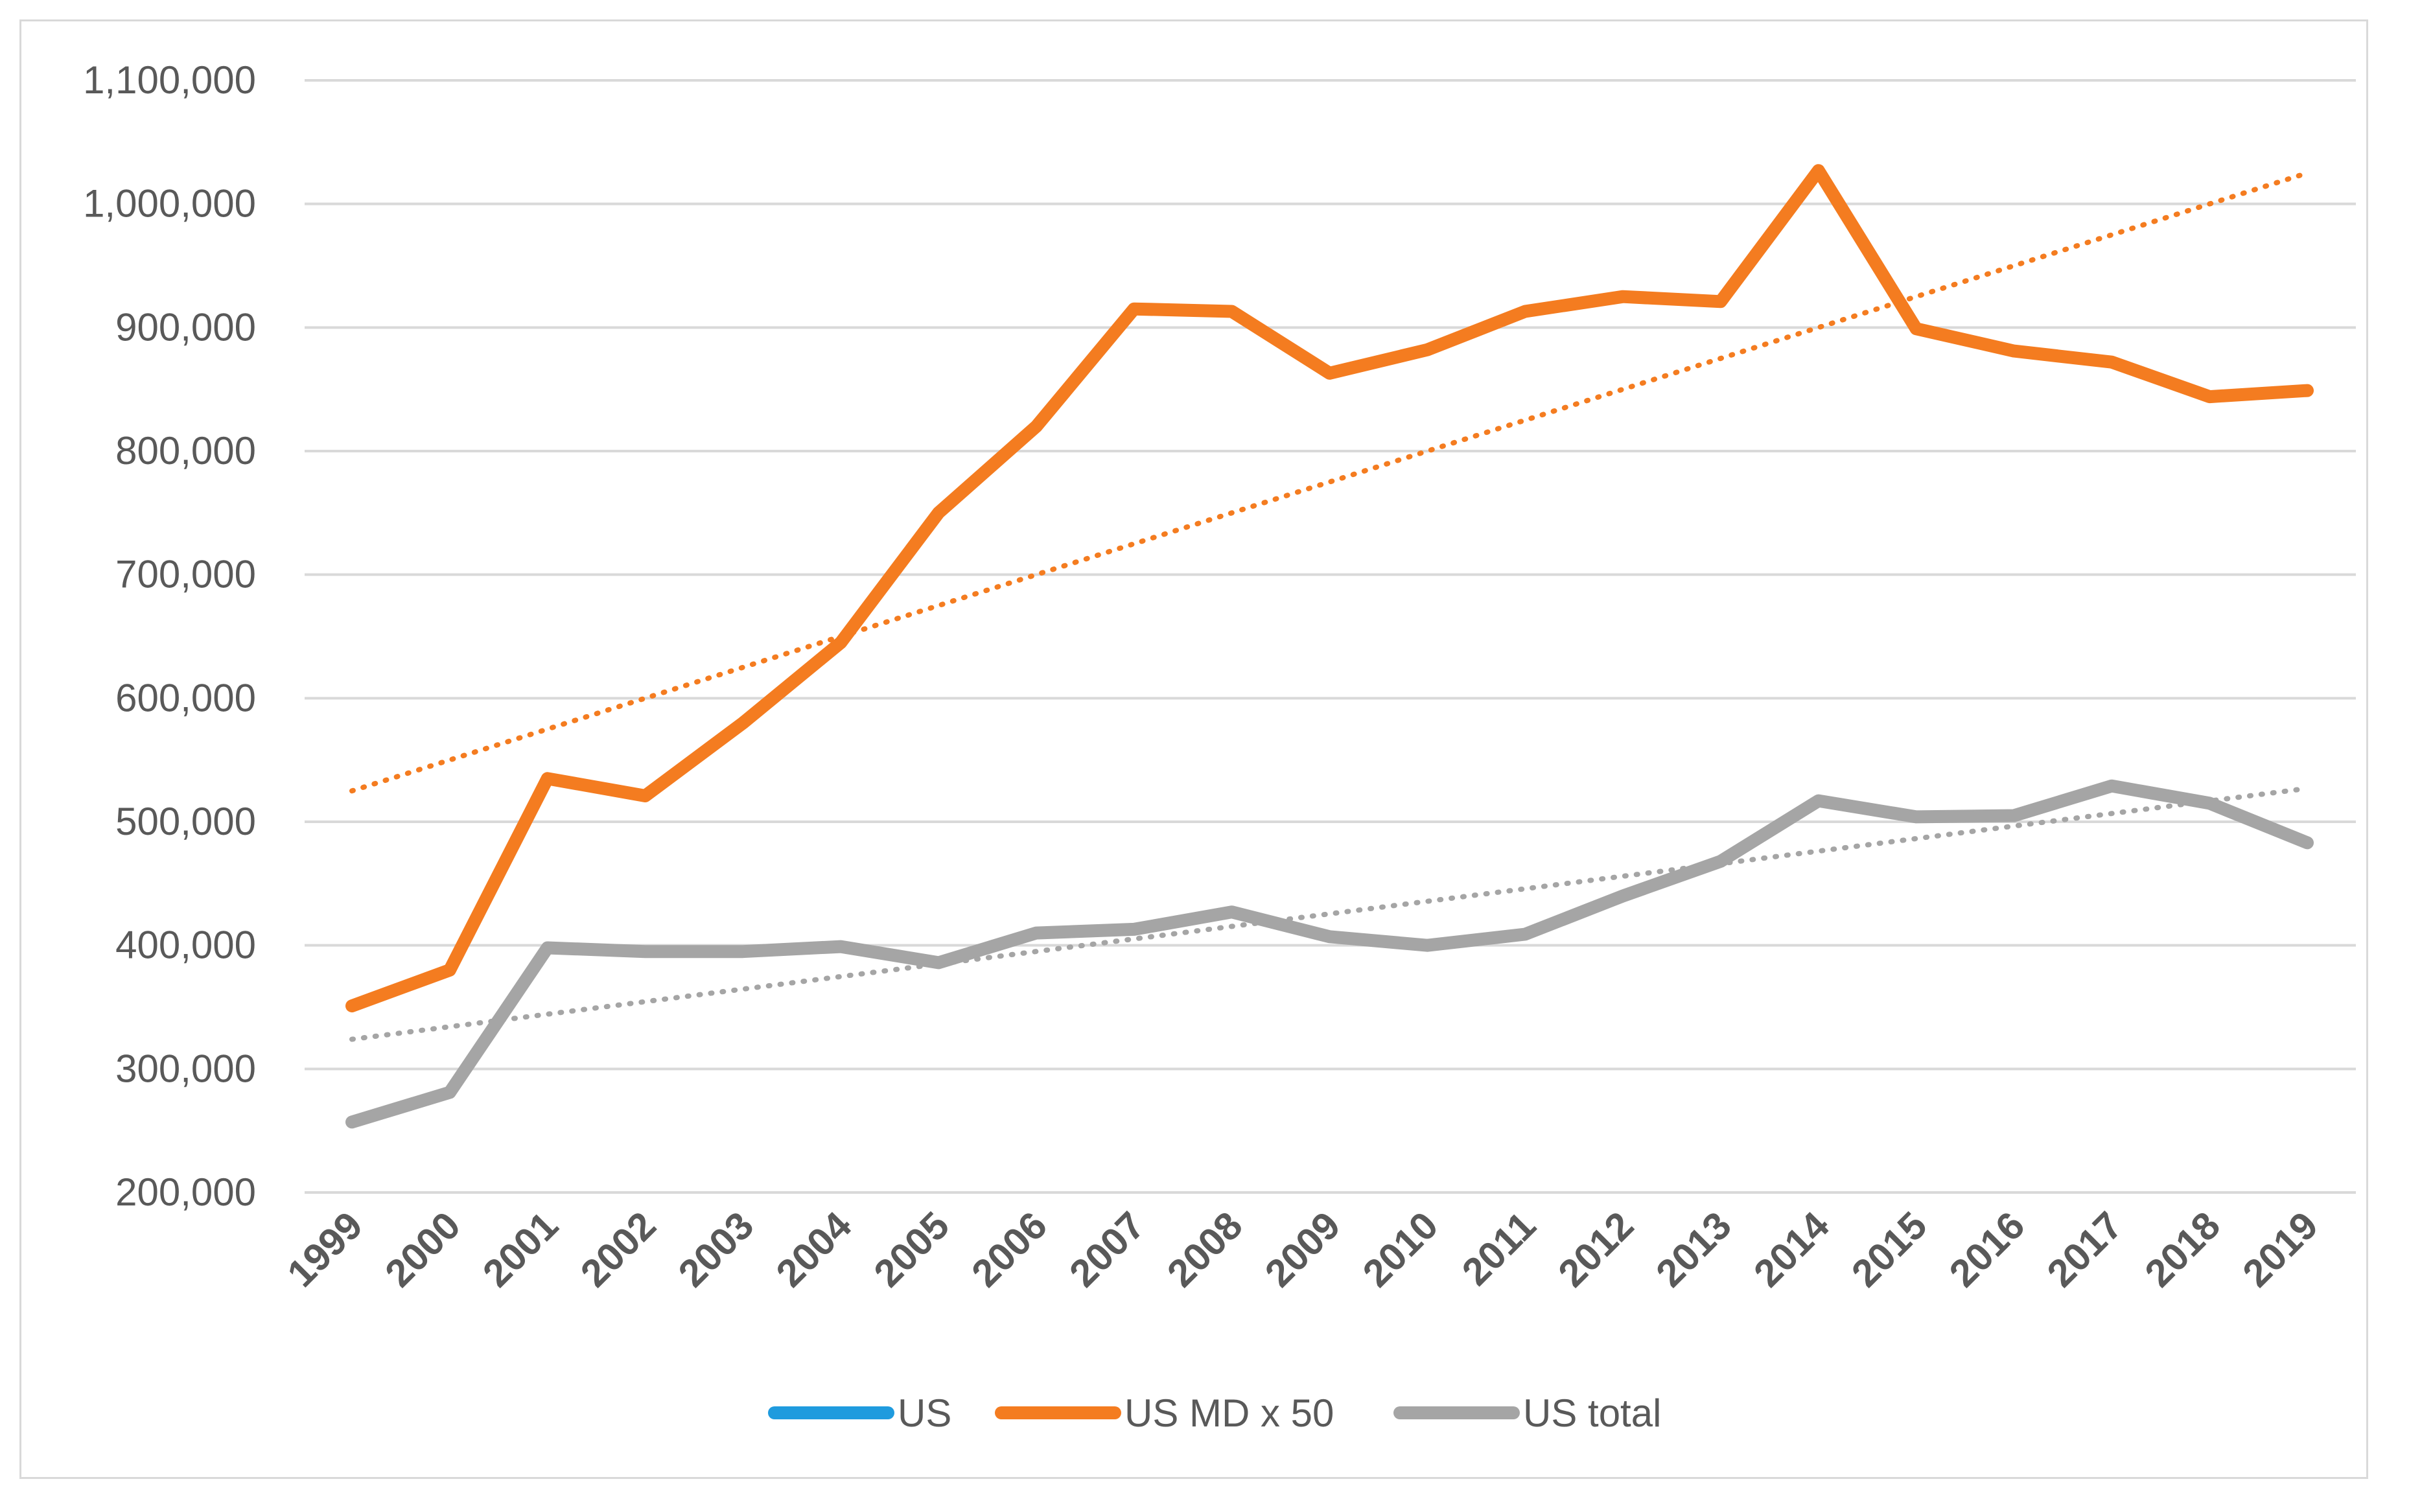 This screenshot has width=2433, height=1512. Describe the element at coordinates (1009, 1250) in the screenshot. I see `x-tick-label: 2006` at that location.